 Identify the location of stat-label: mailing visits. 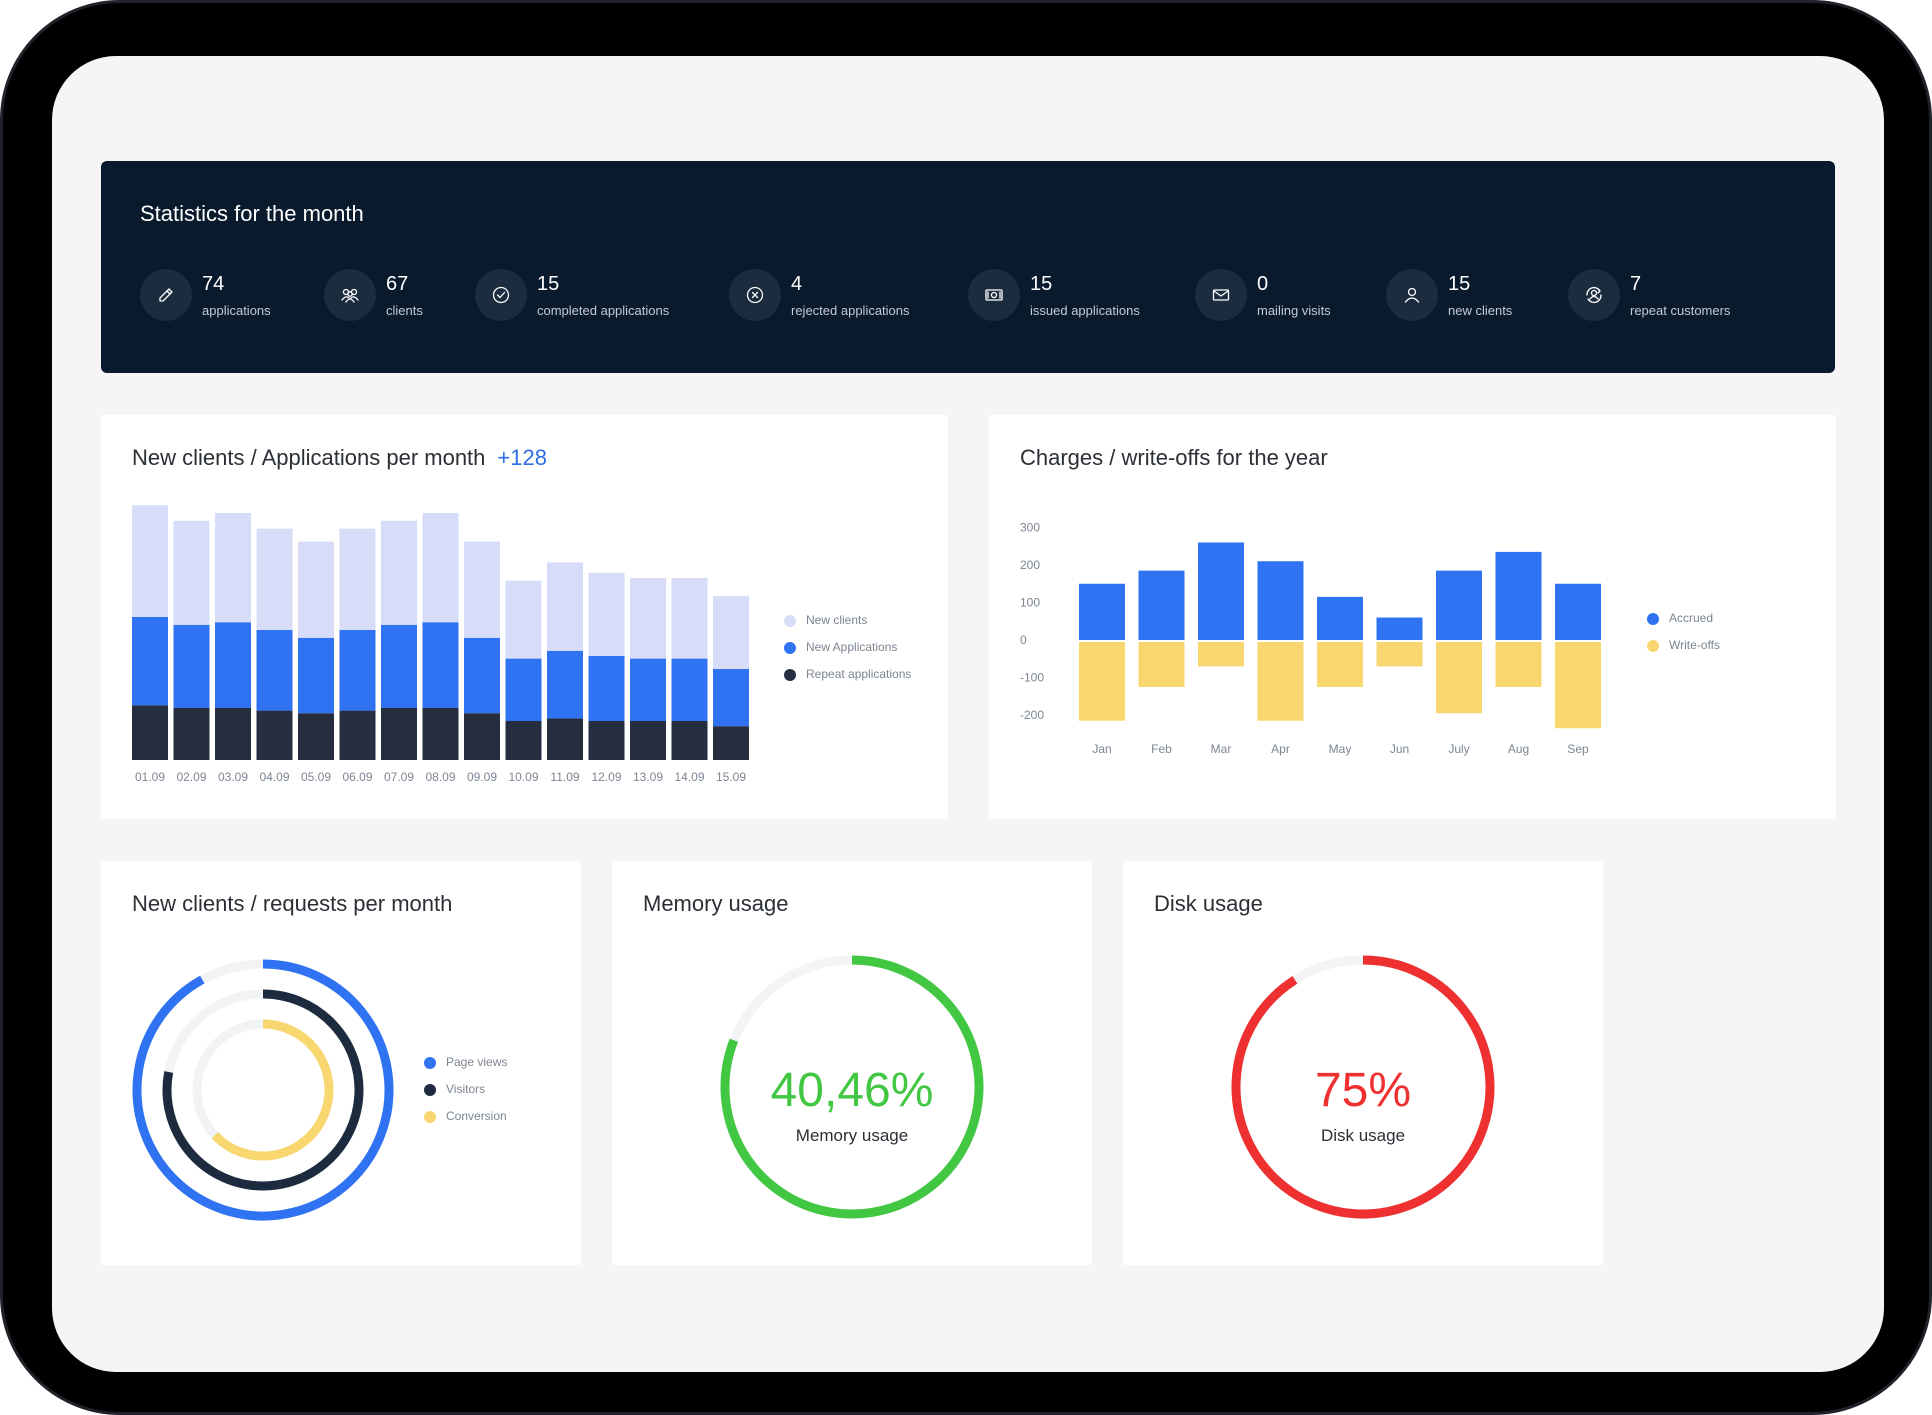
(1294, 310).